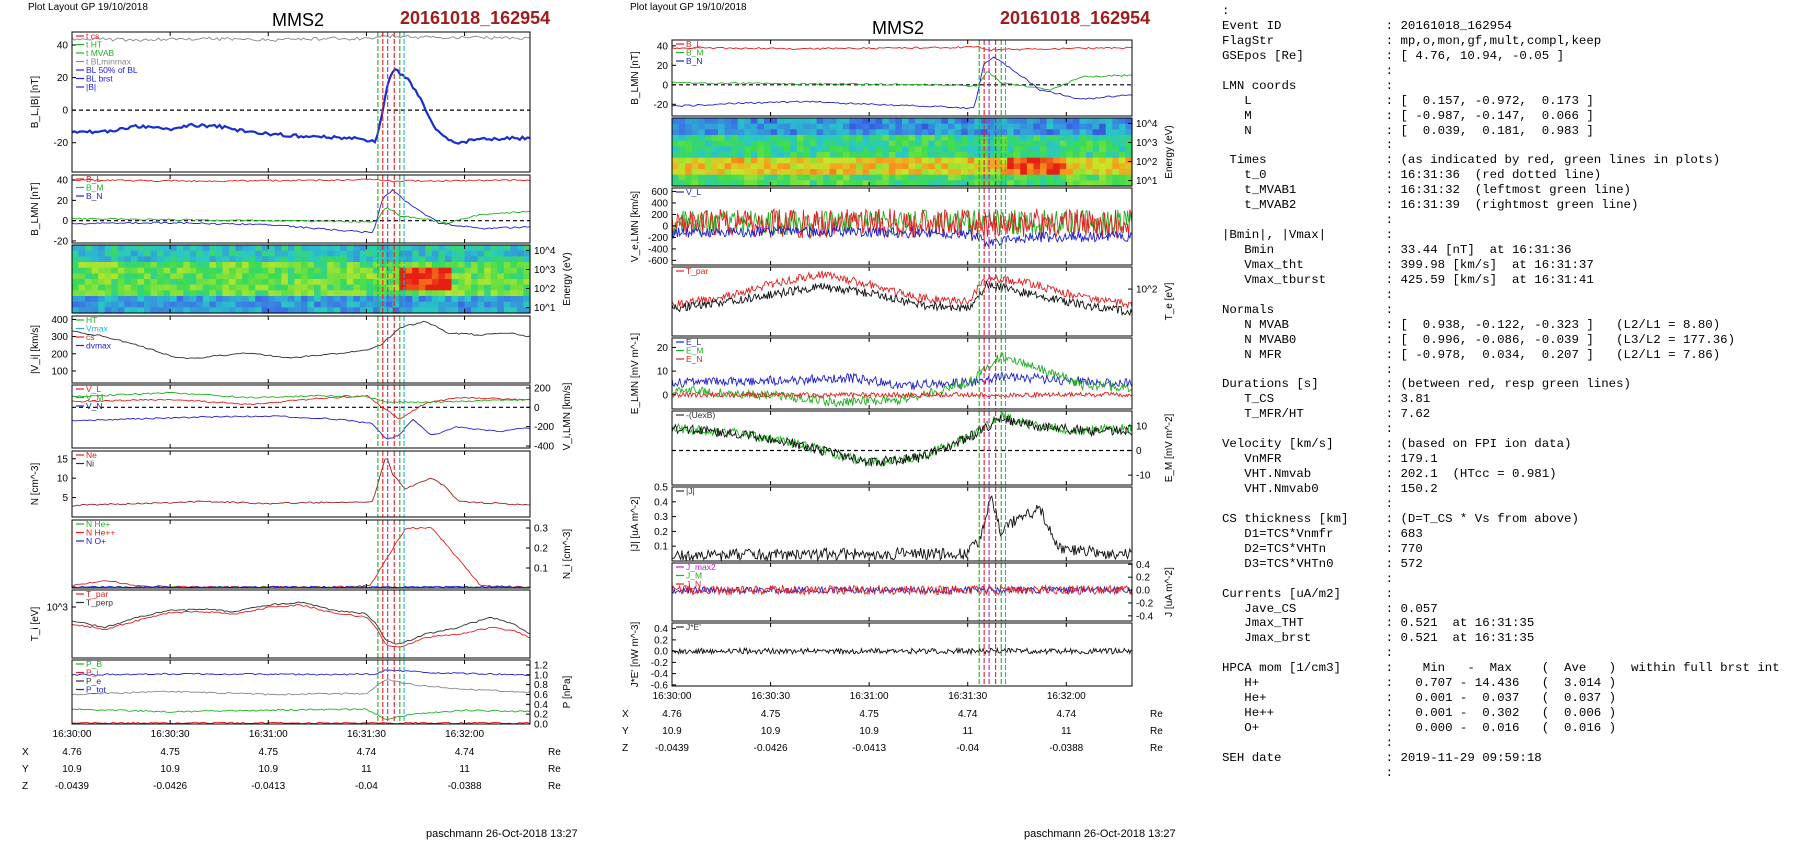  Describe the element at coordinates (541, 529) in the screenshot. I see `y-tick-label: 0.3` at that location.